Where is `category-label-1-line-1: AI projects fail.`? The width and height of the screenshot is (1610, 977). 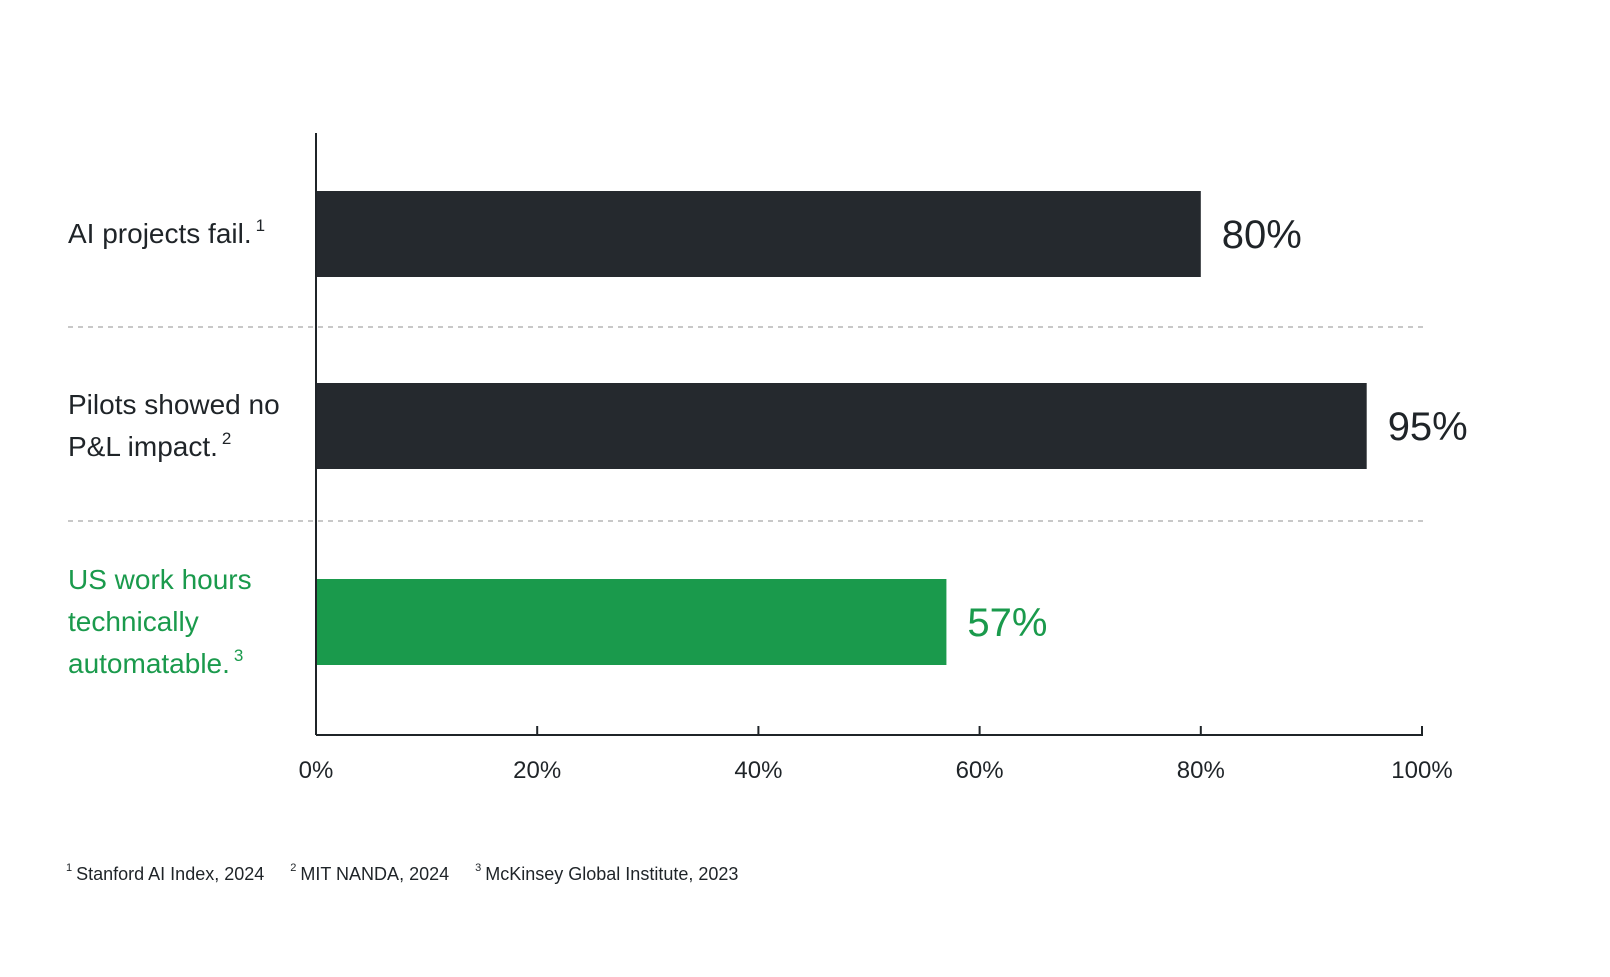 category-label-1-line-1: AI projects fail. is located at coordinates (160, 233).